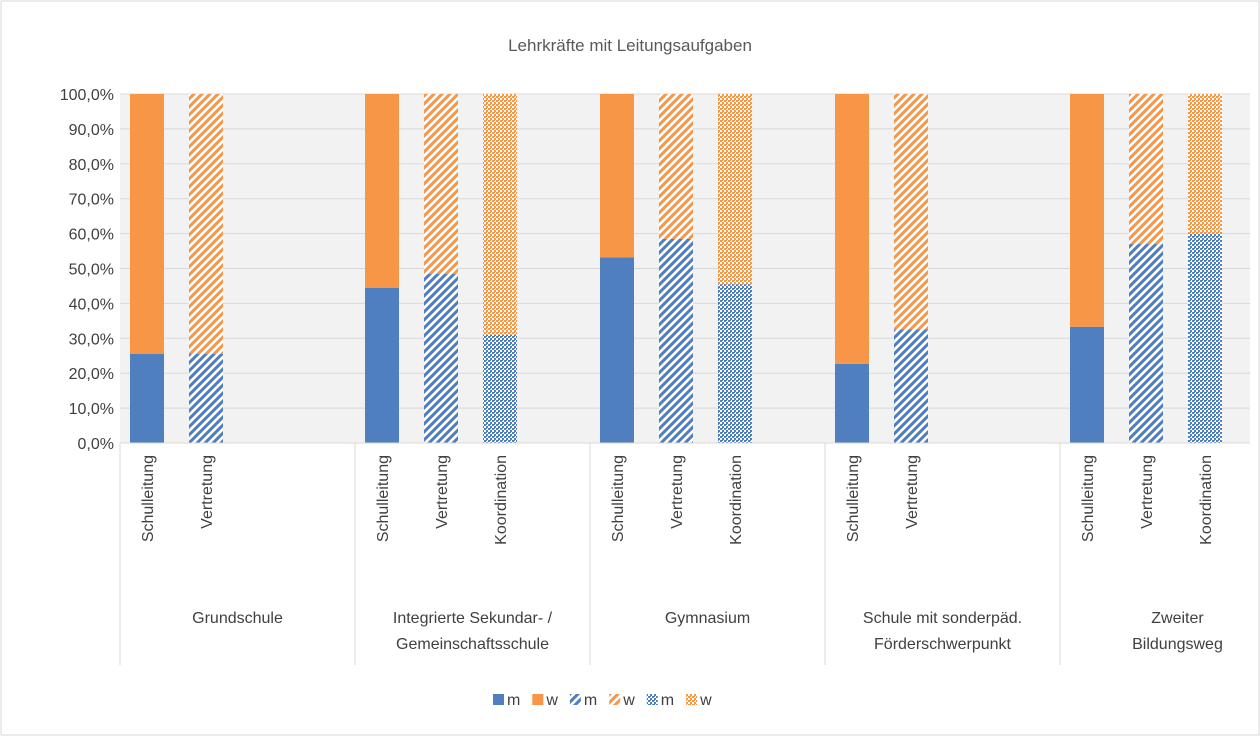 The image size is (1260, 741). What do you see at coordinates (91, 200) in the screenshot?
I see `y-tick-label: 70,0%` at bounding box center [91, 200].